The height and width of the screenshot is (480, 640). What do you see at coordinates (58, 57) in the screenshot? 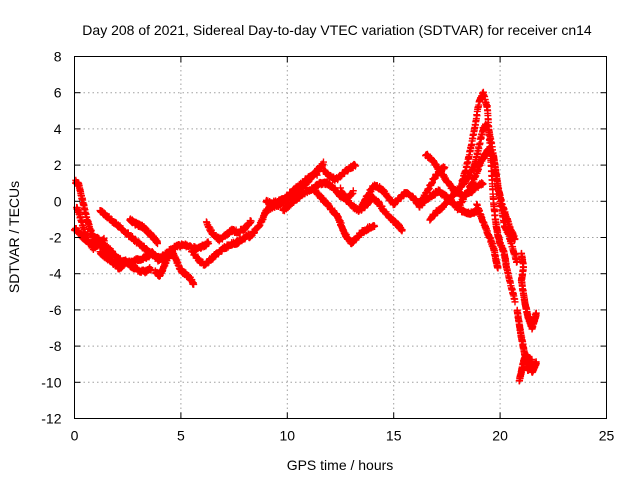
I see `y-tick-label: 8` at bounding box center [58, 57].